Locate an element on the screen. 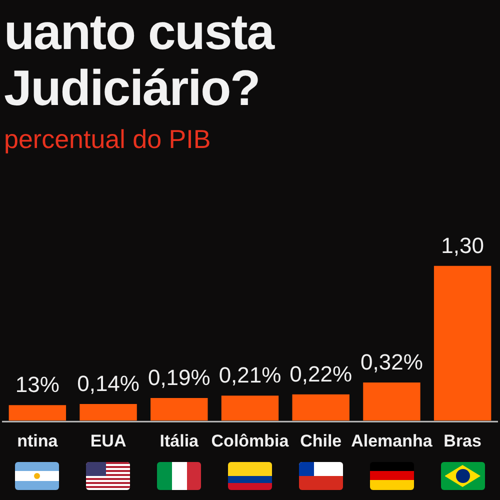 The image size is (500, 500). x-tick-label: Bras is located at coordinates (463, 440).